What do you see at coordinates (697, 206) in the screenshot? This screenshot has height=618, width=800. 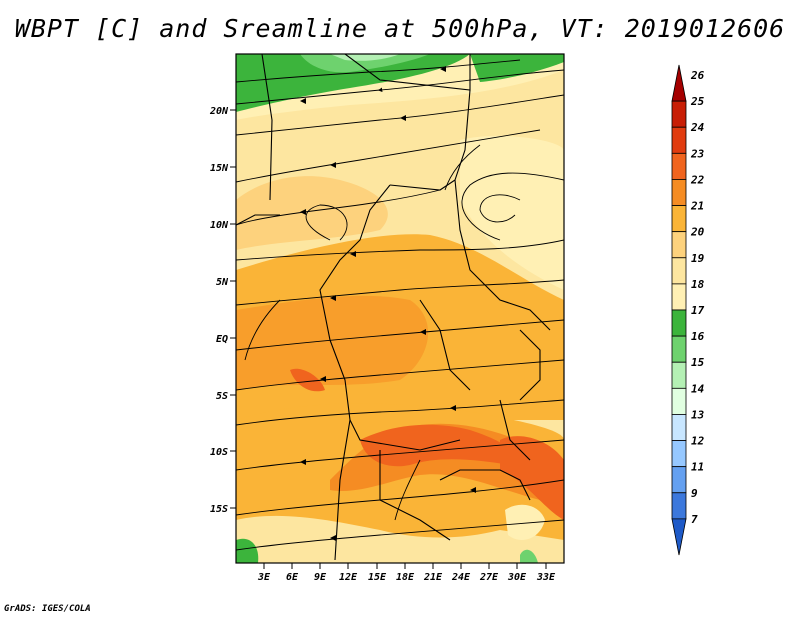 I see `colorbar-label: 21` at bounding box center [697, 206].